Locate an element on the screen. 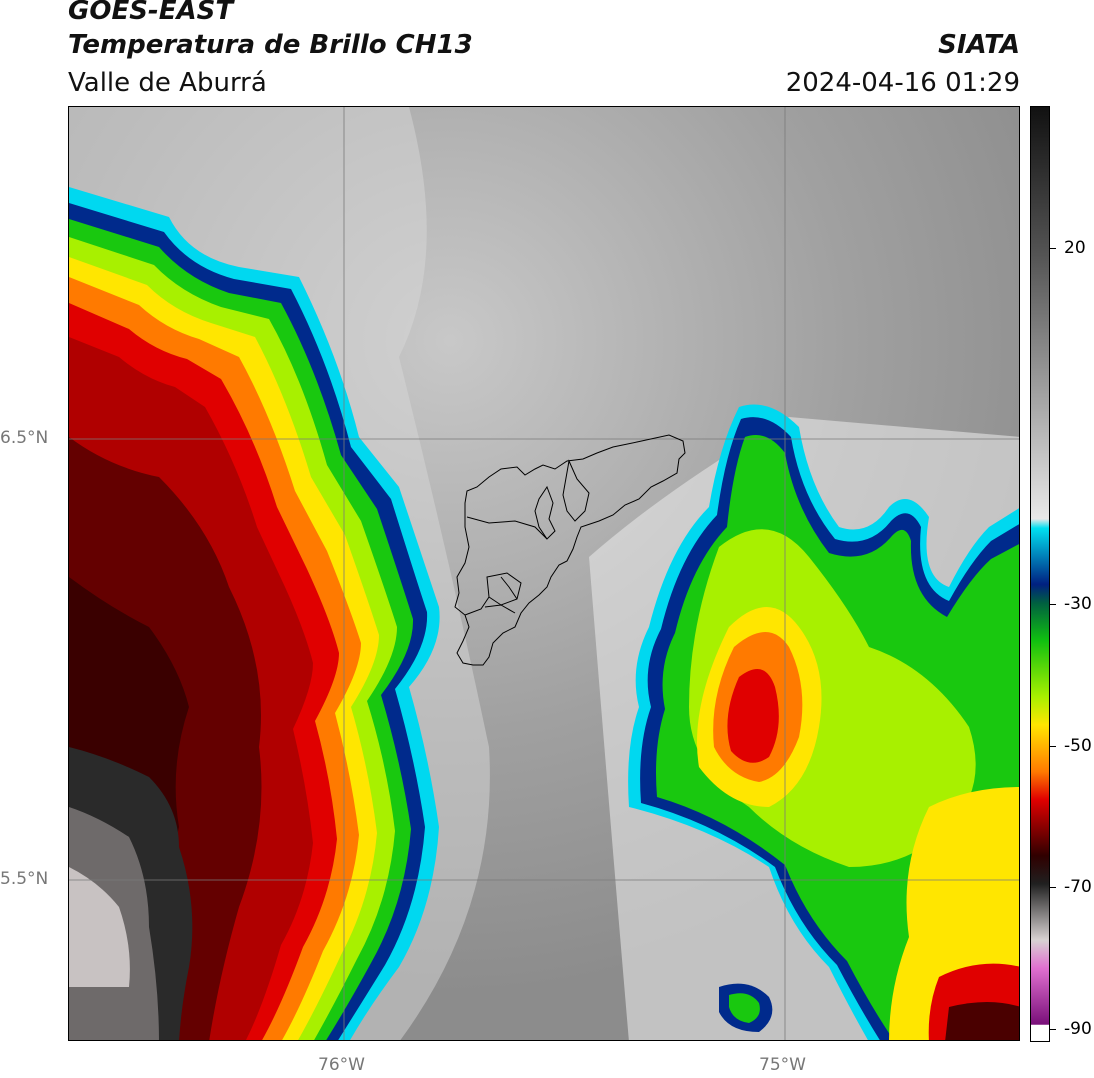 This screenshot has width=1094, height=1078. temperature-colorbar is located at coordinates (1040, 574).